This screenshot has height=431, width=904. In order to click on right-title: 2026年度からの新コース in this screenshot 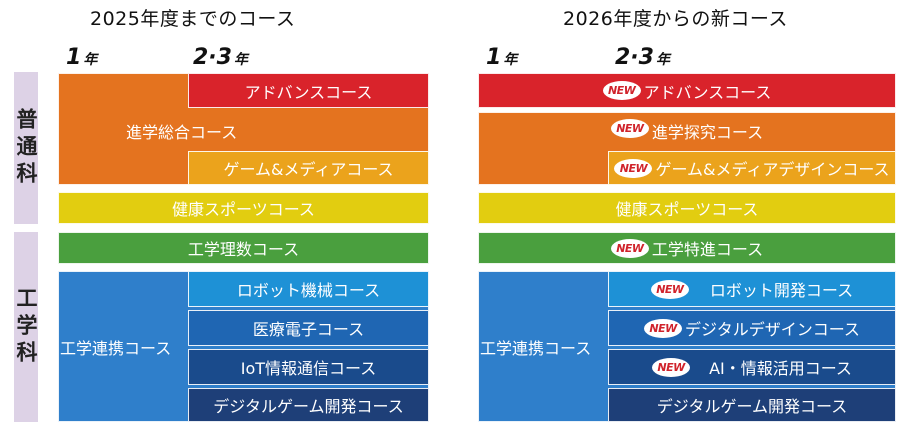, I will do `click(675, 19)`.